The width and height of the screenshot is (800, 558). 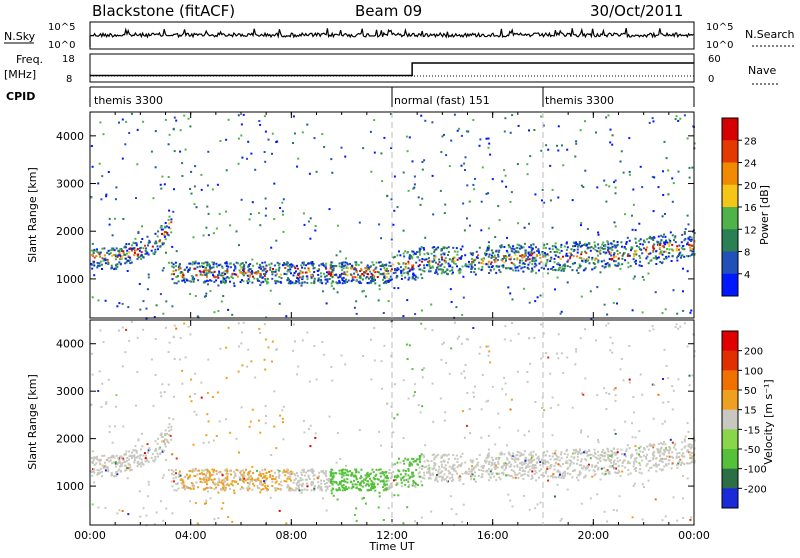 I want to click on colorbar-tick-label: 16, so click(x=750, y=208).